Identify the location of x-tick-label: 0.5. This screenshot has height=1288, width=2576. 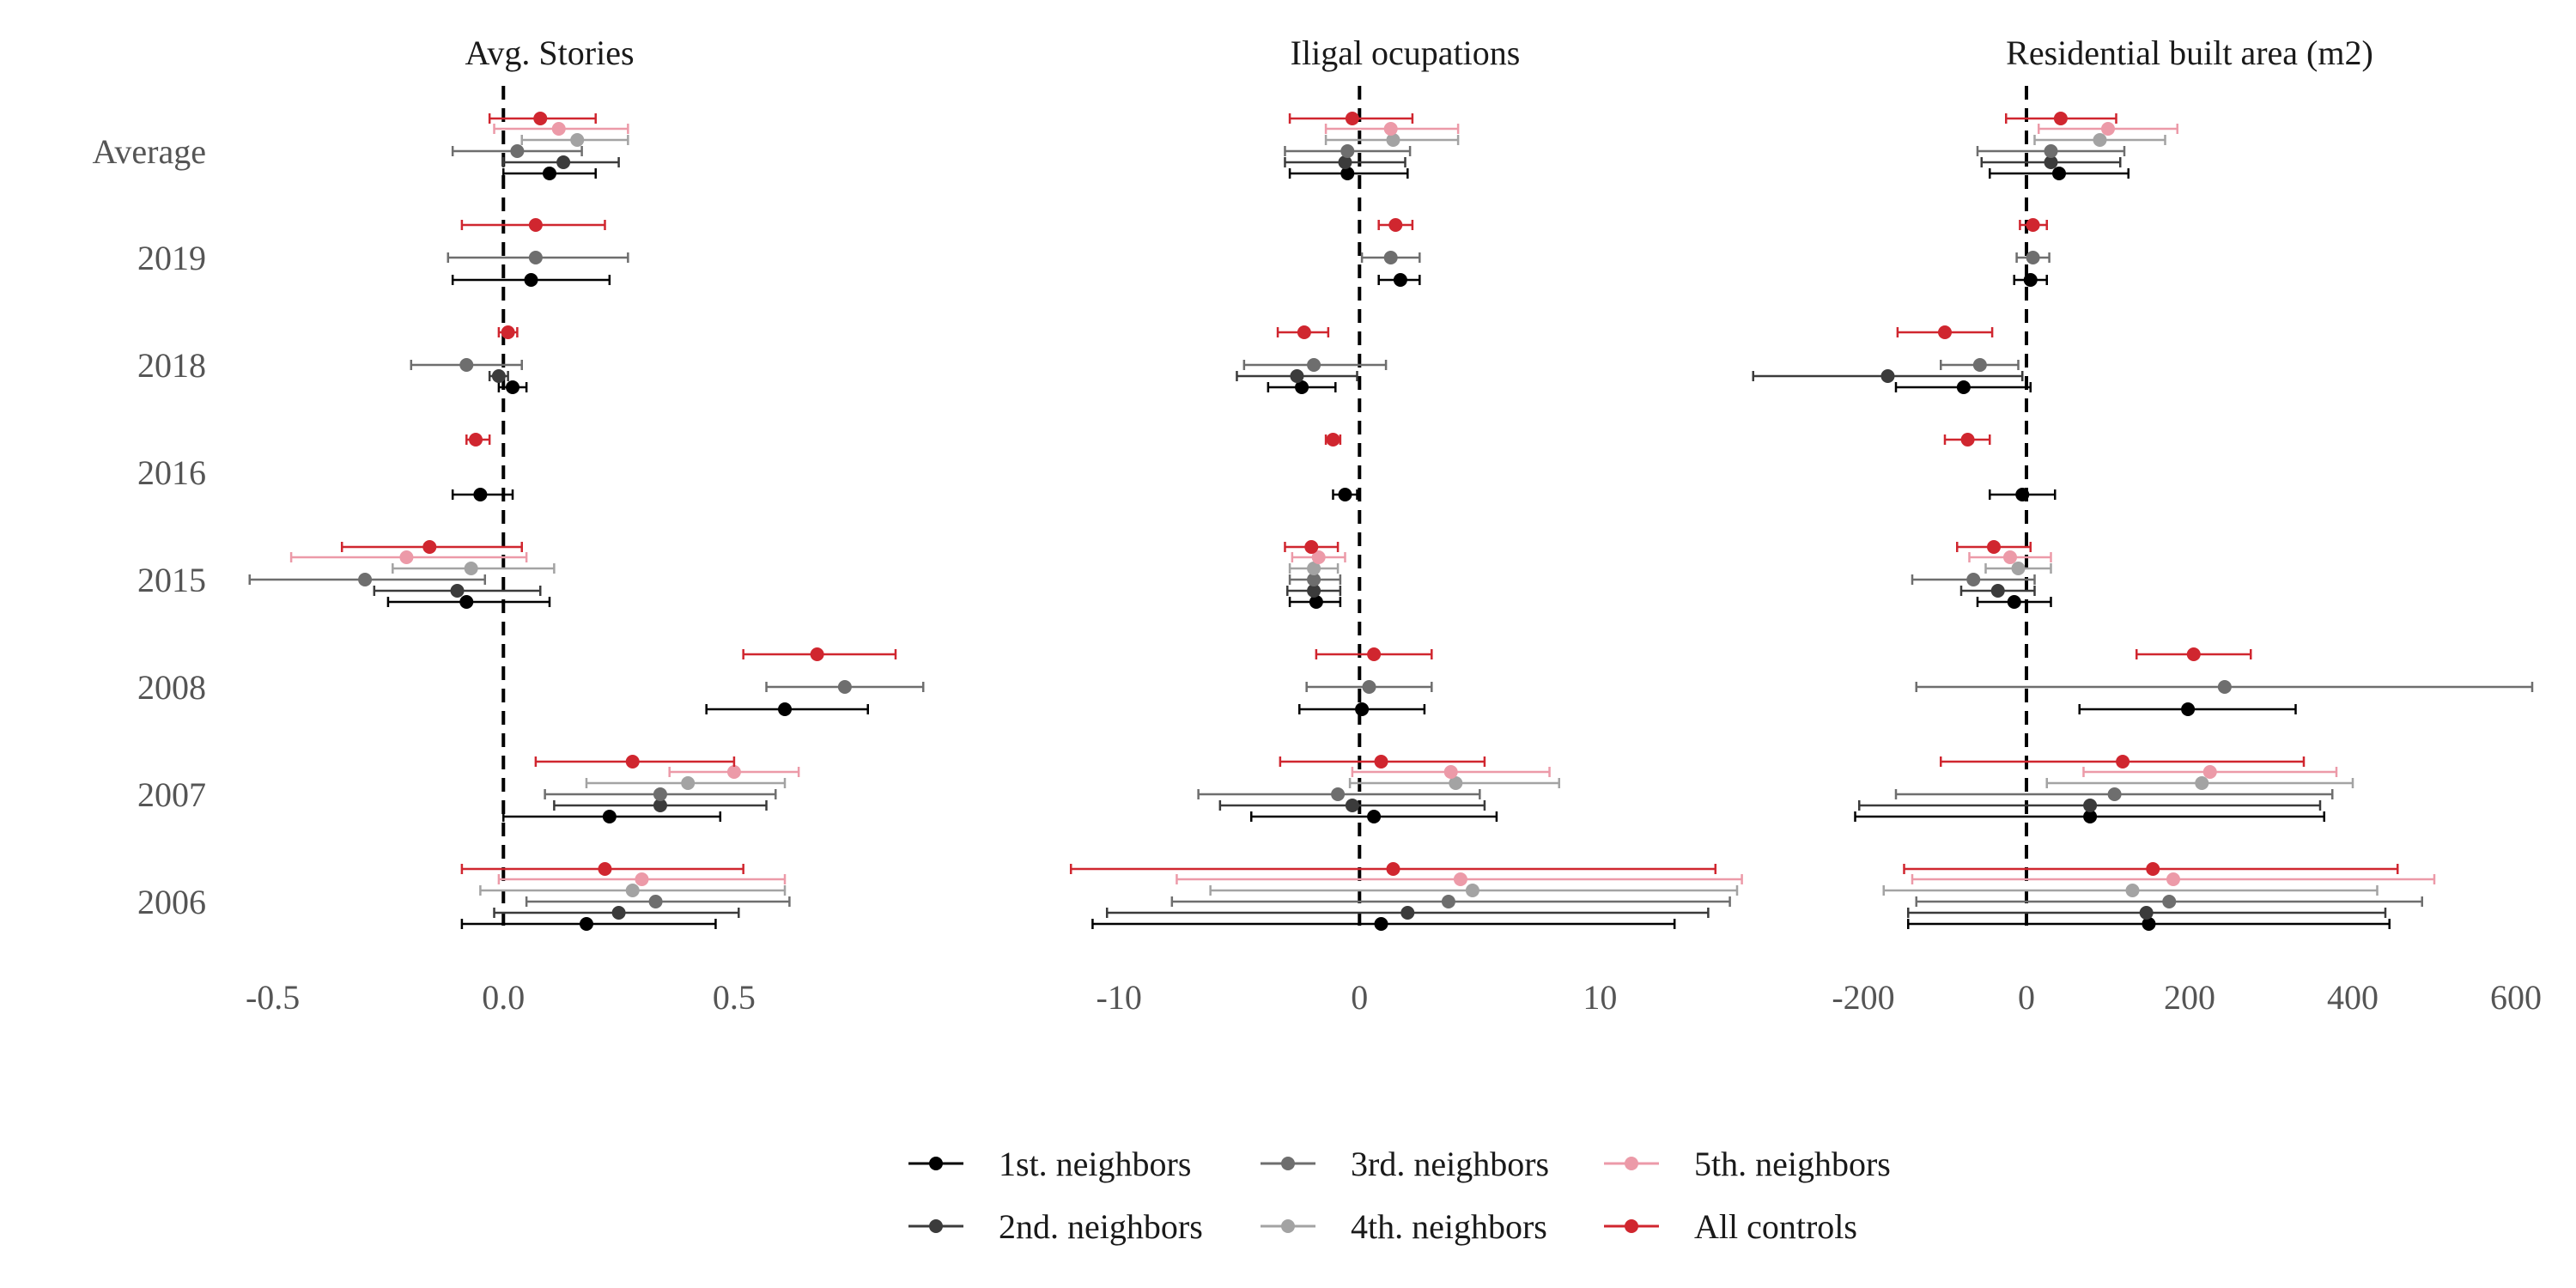
(735, 998).